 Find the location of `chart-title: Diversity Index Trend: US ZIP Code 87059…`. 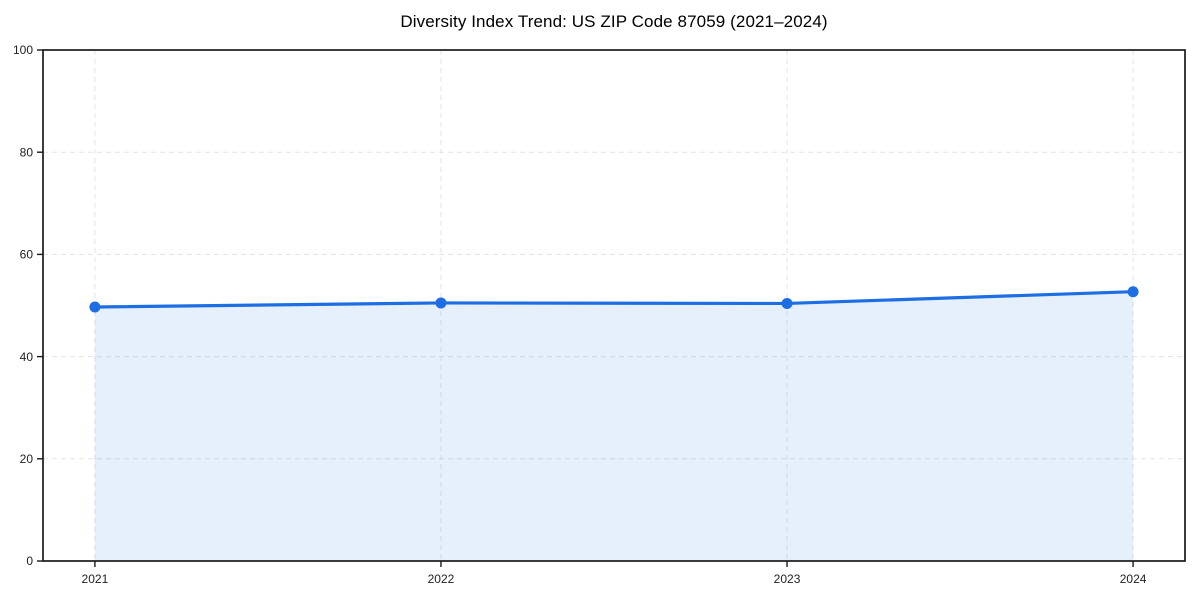

chart-title: Diversity Index Trend: US ZIP Code 87059… is located at coordinates (614, 21).